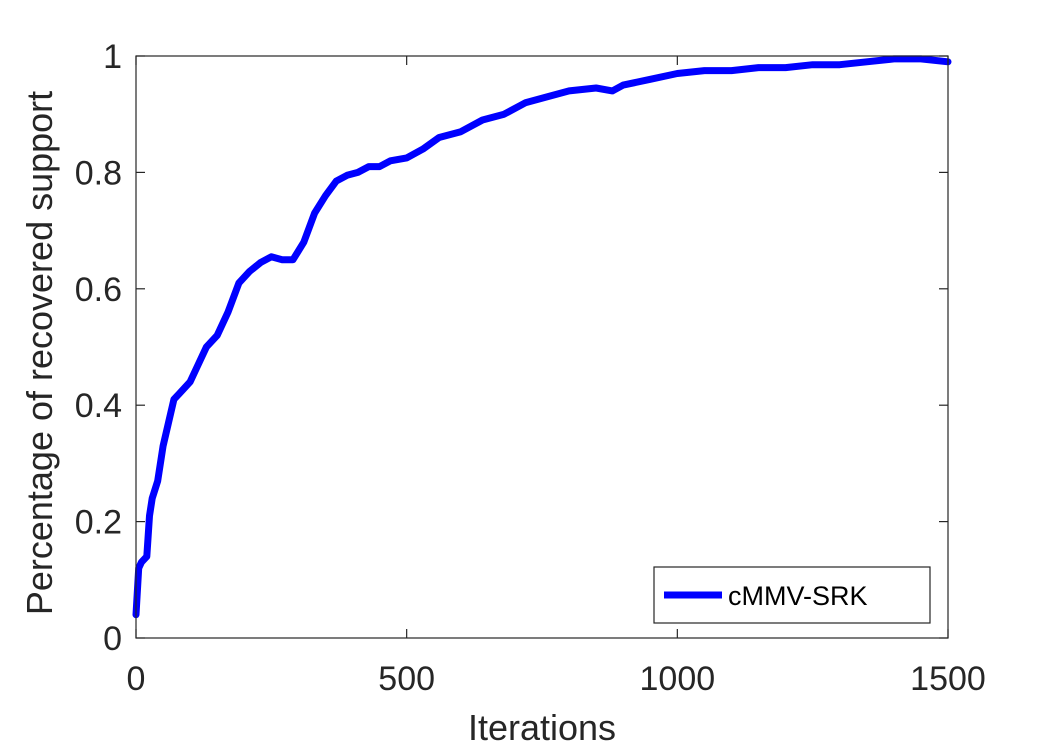 Image resolution: width=1046 pixels, height=752 pixels. What do you see at coordinates (98, 523) in the screenshot?
I see `y-tick-label: 0.2` at bounding box center [98, 523].